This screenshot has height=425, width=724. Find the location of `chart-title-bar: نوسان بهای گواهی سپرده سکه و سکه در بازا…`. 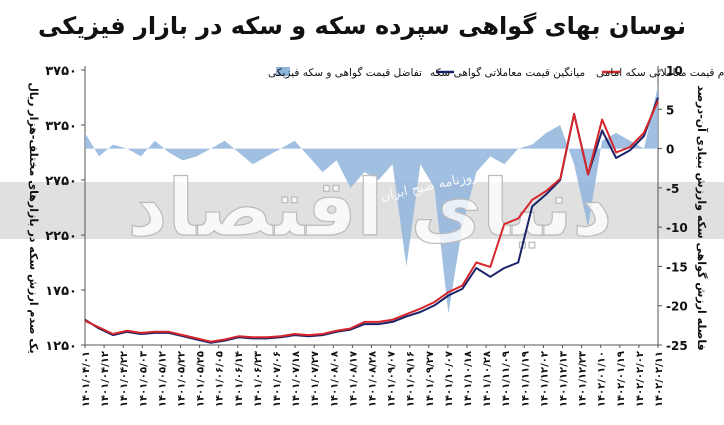

chart-title-bar: نوسان بهای گواهی سپرده سکه و سکه در بازا… is located at coordinates (362, 26).